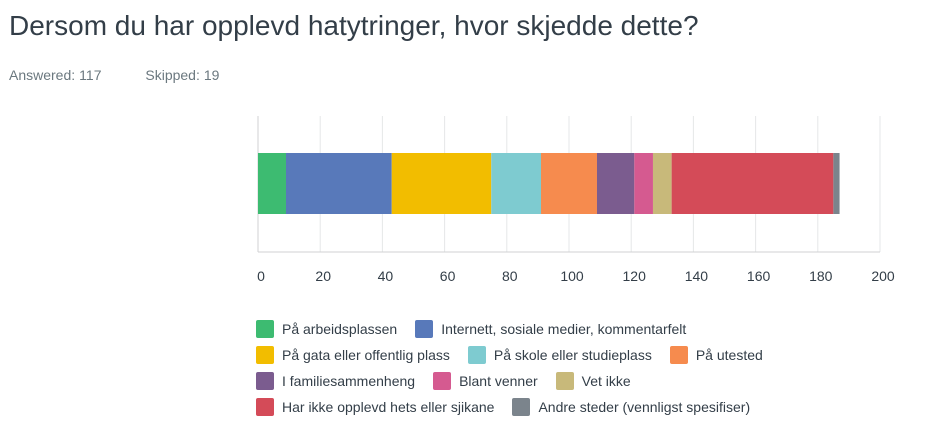 This screenshot has height=436, width=935. What do you see at coordinates (388, 407) in the screenshot?
I see `legend-label: Har ikke opplevd hets eller sjikane` at bounding box center [388, 407].